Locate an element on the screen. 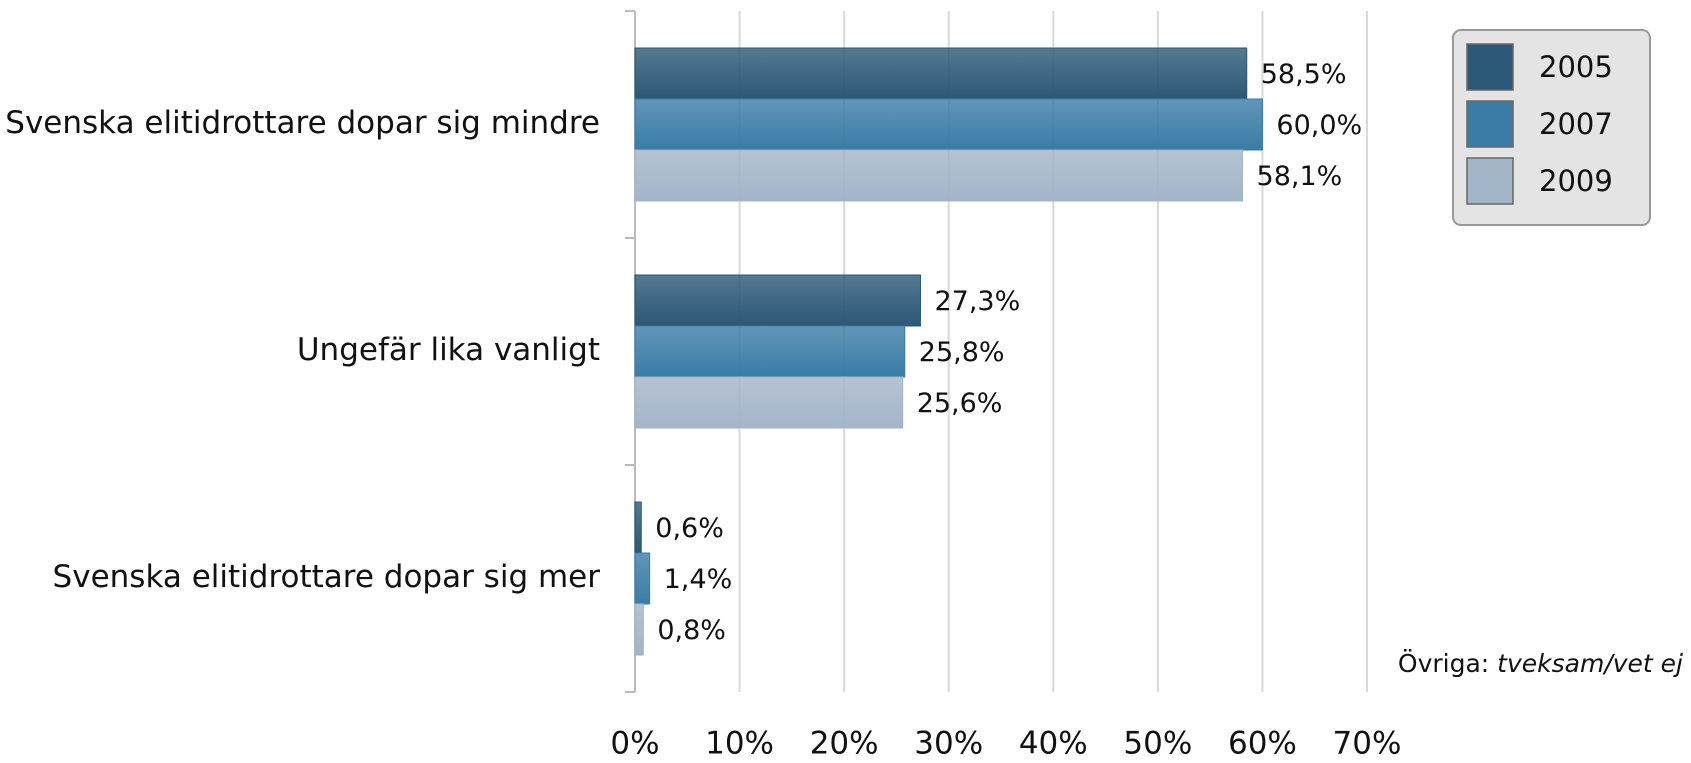  x-tick-label: 70% is located at coordinates (1367, 744).